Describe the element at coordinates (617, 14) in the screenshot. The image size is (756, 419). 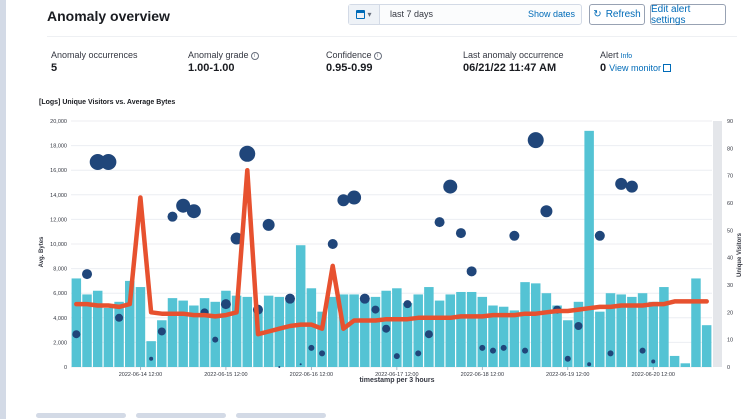
I see `refresh-button: ↻ Refresh` at that location.